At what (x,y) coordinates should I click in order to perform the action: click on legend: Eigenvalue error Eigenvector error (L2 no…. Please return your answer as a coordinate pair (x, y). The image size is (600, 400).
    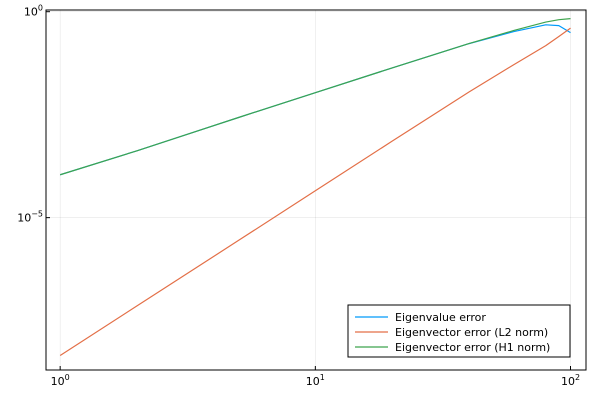
    Looking at the image, I should click on (459, 331).